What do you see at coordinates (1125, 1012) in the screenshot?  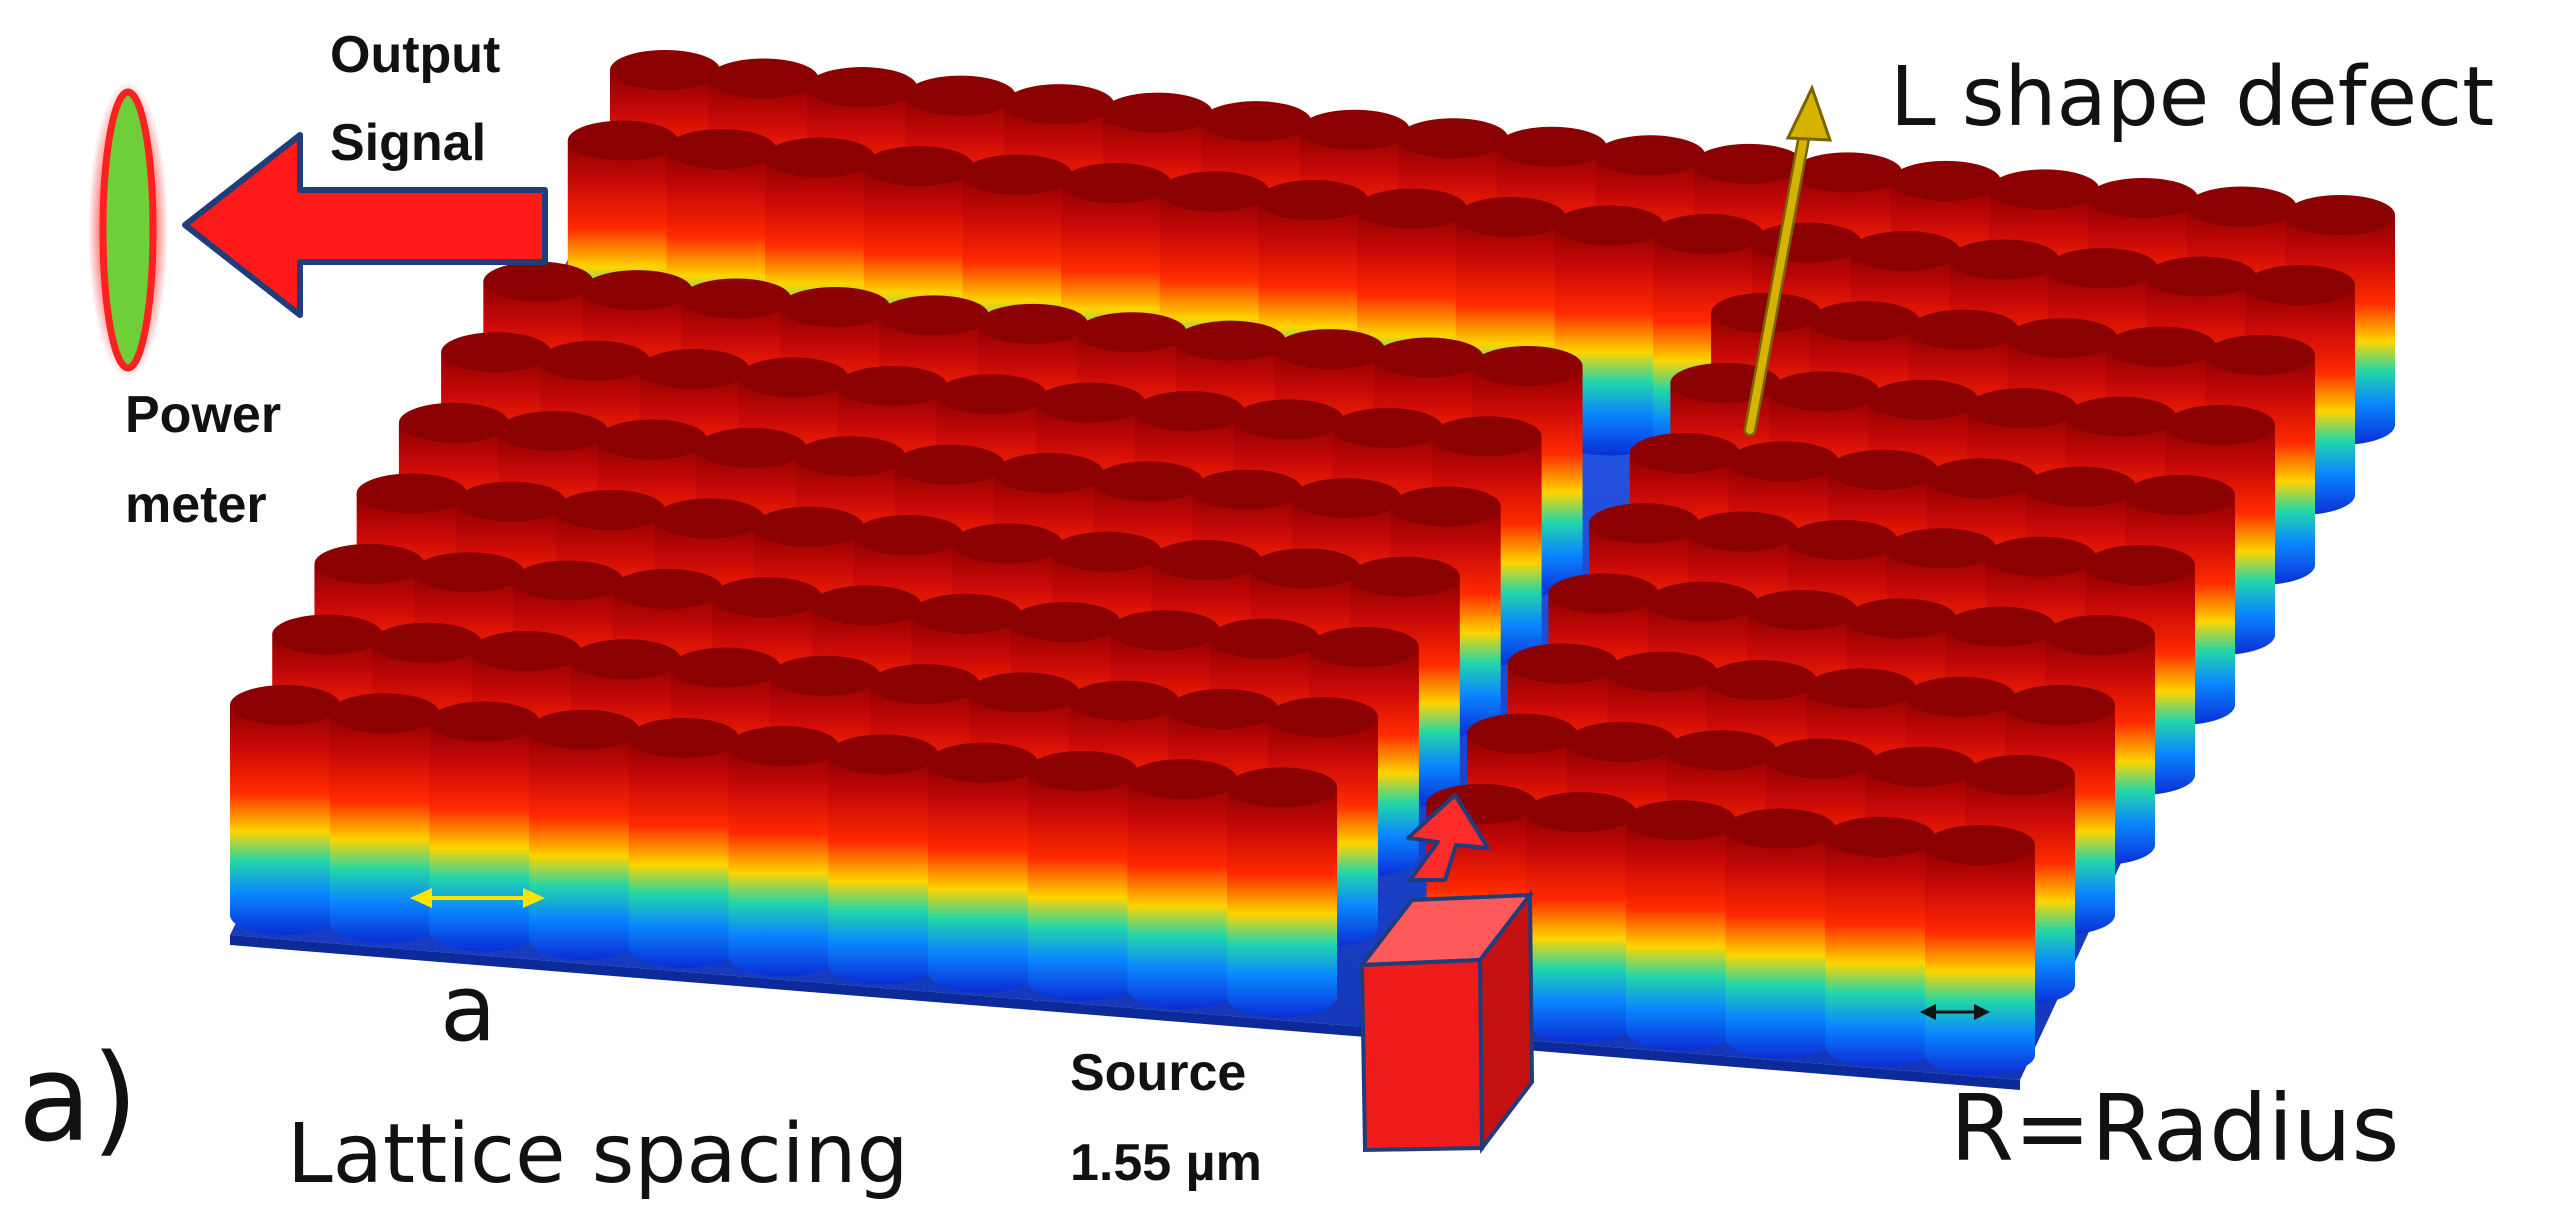 I see `substrate-front-edge` at bounding box center [1125, 1012].